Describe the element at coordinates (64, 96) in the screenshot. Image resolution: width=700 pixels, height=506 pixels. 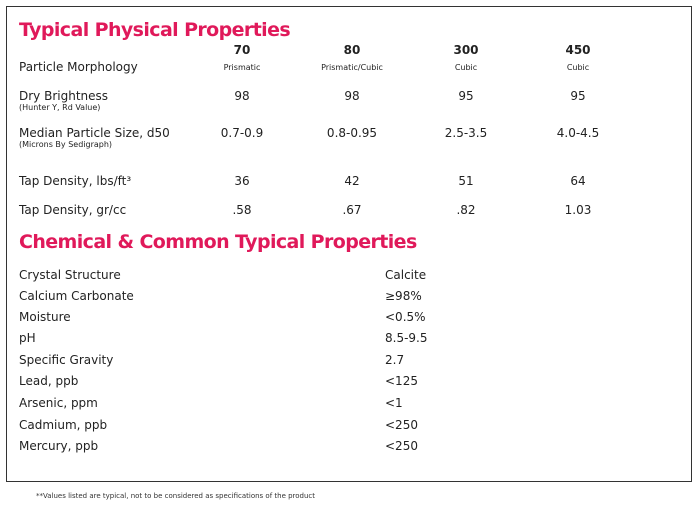
I see `row-label: Dry Brightness` at that location.